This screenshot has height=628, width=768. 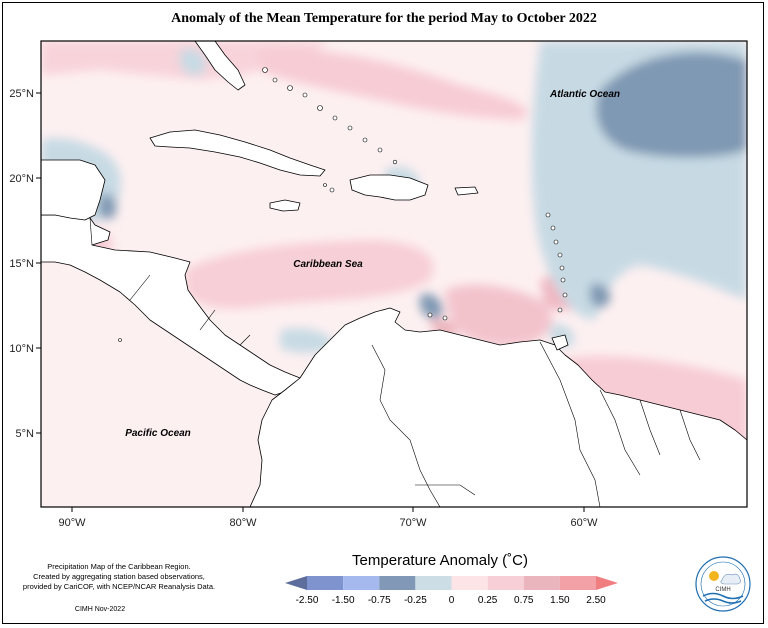 I want to click on wave-icon, so click(x=723, y=596).